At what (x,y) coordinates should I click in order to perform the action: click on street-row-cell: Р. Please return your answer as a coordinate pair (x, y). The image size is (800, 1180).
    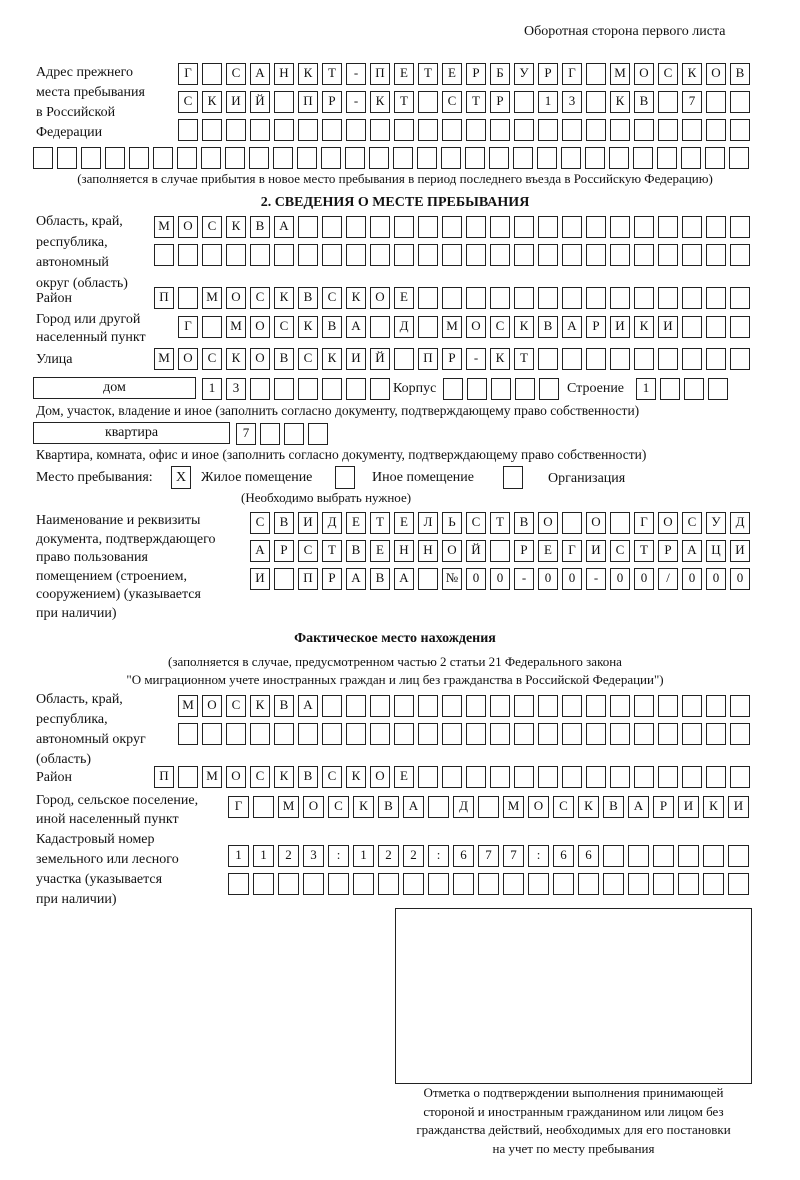
    Looking at the image, I should click on (452, 359).